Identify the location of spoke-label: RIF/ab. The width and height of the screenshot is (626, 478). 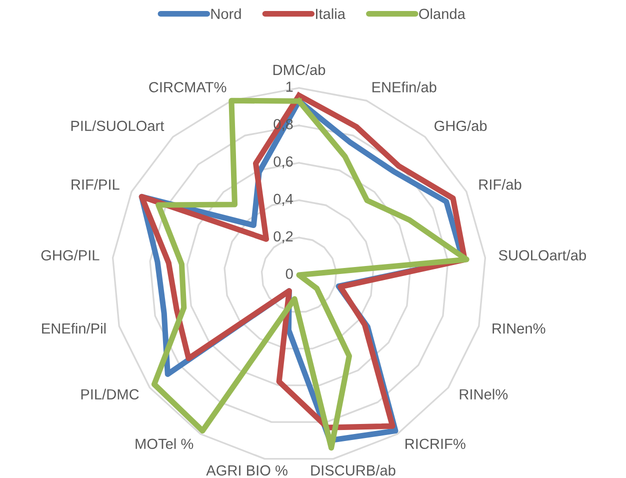
(500, 184).